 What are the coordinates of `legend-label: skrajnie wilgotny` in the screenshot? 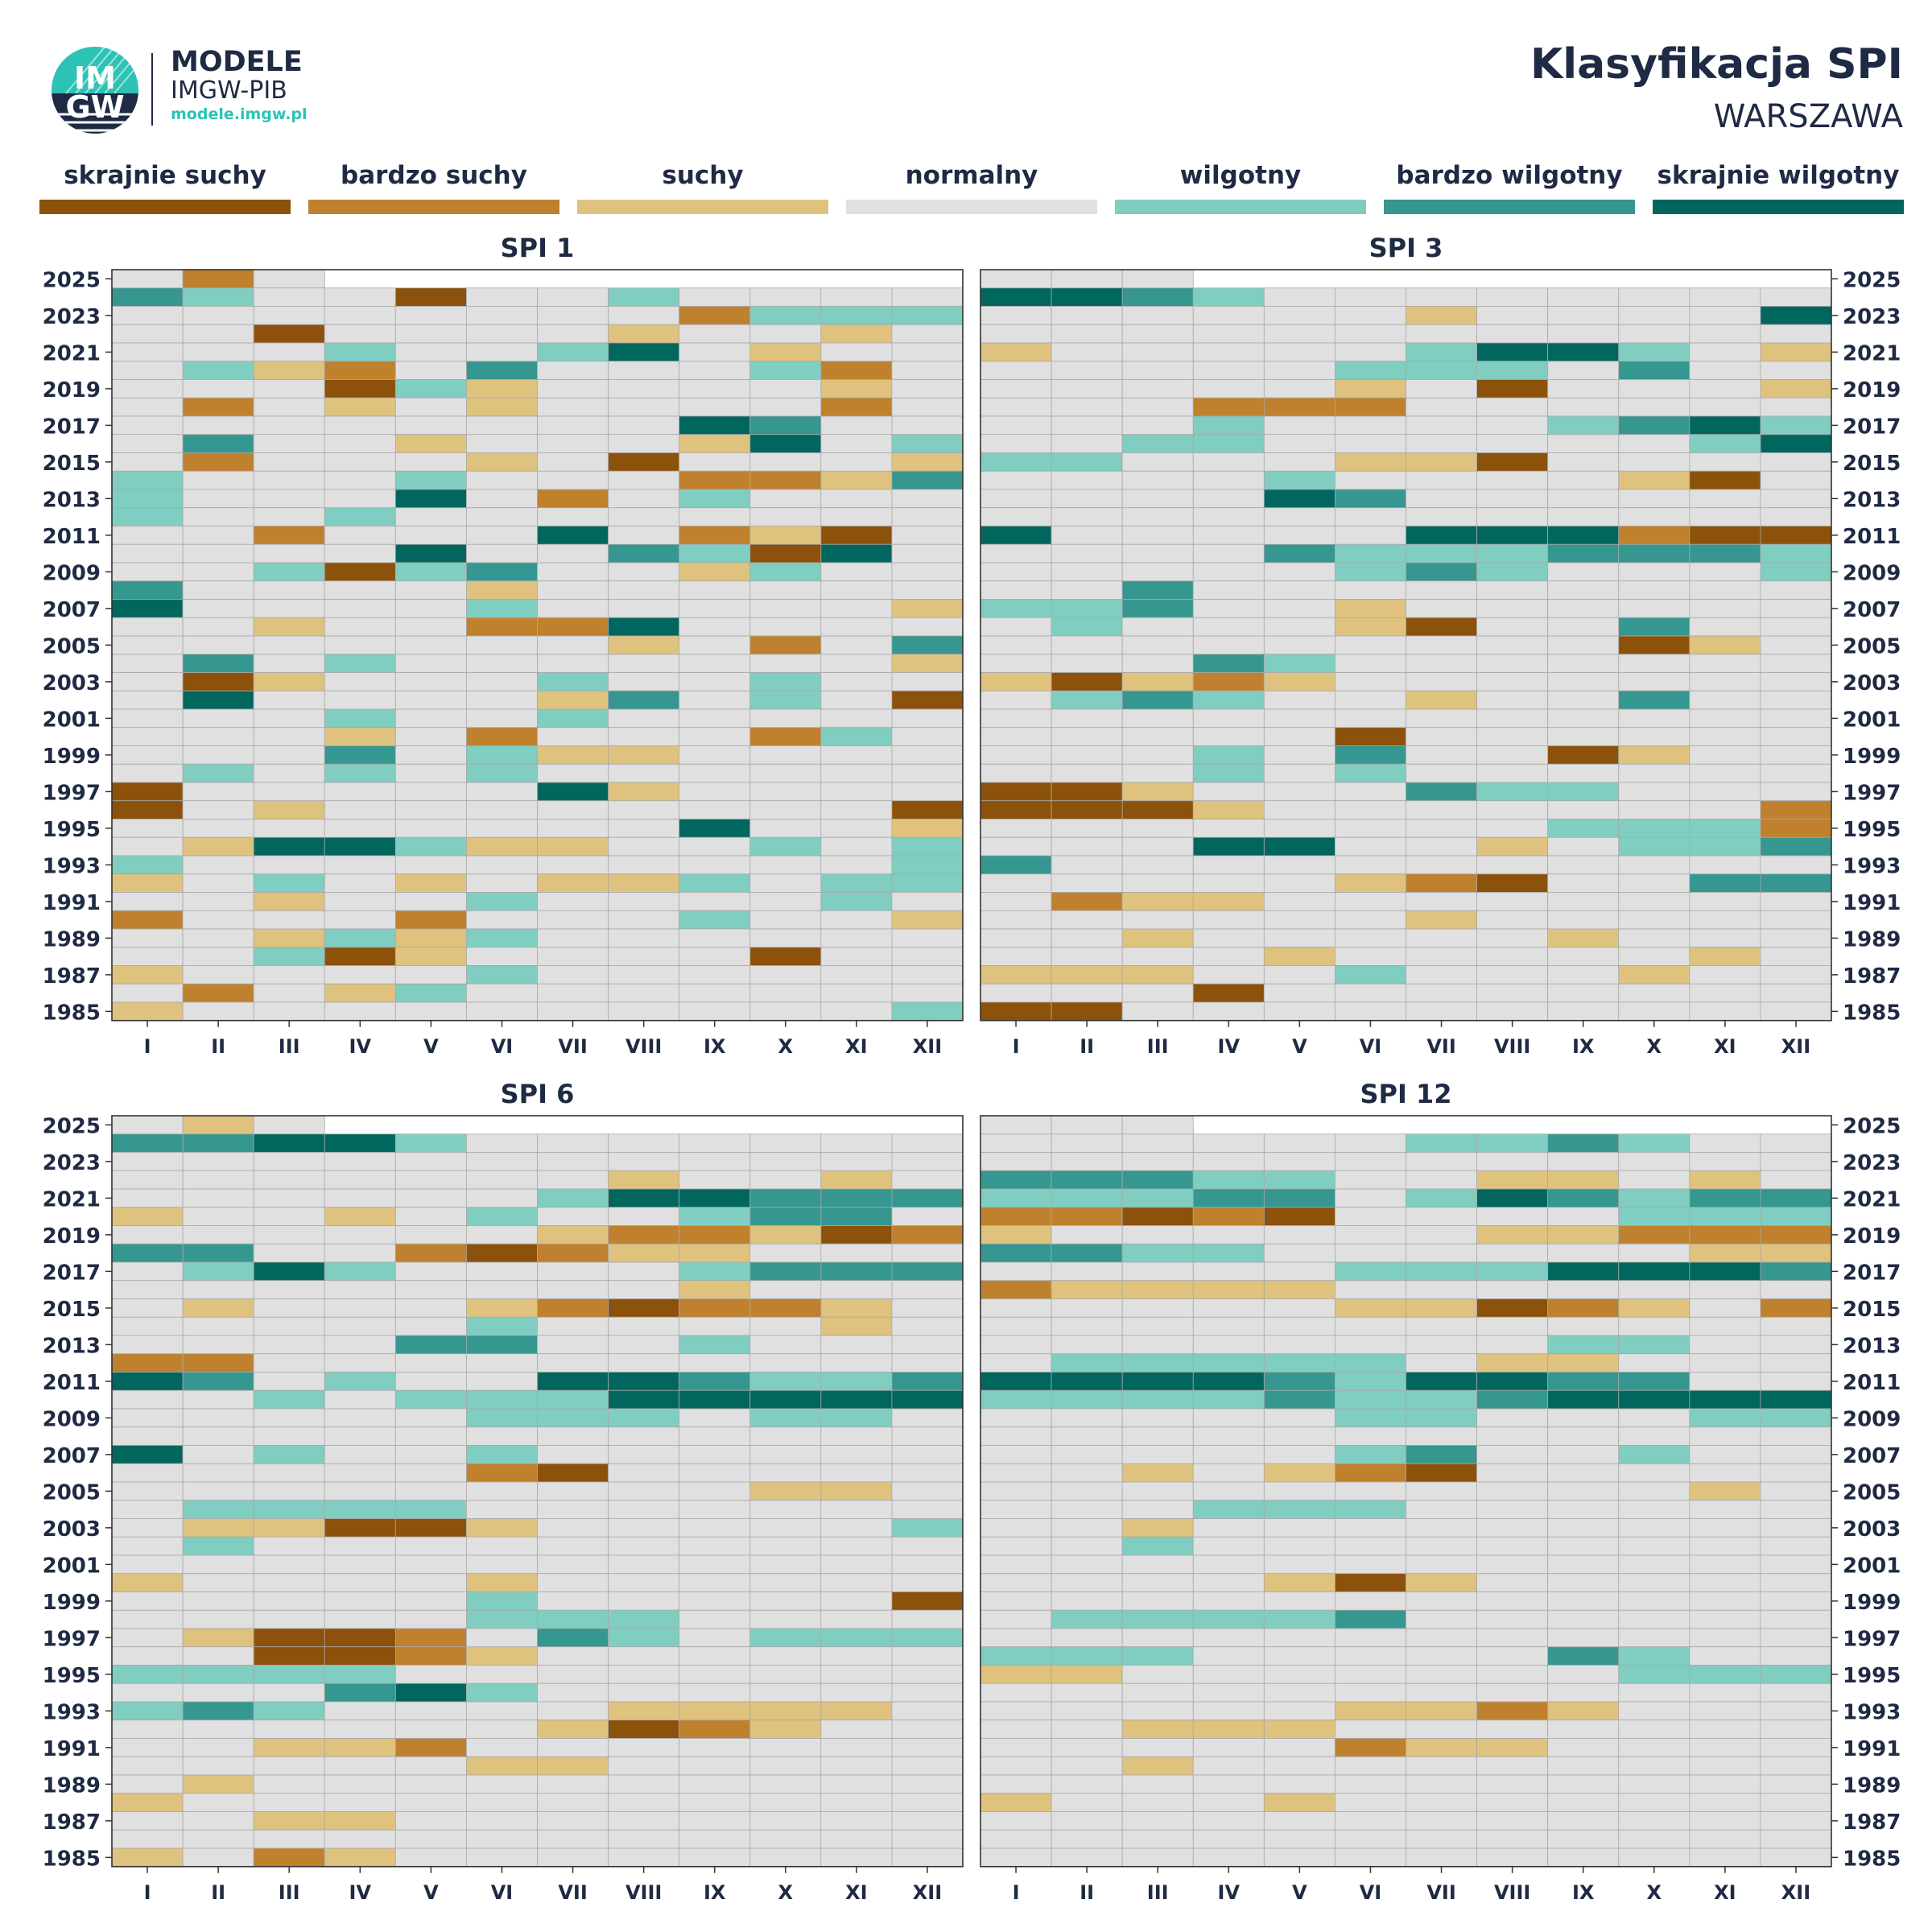 It's located at (1778, 175).